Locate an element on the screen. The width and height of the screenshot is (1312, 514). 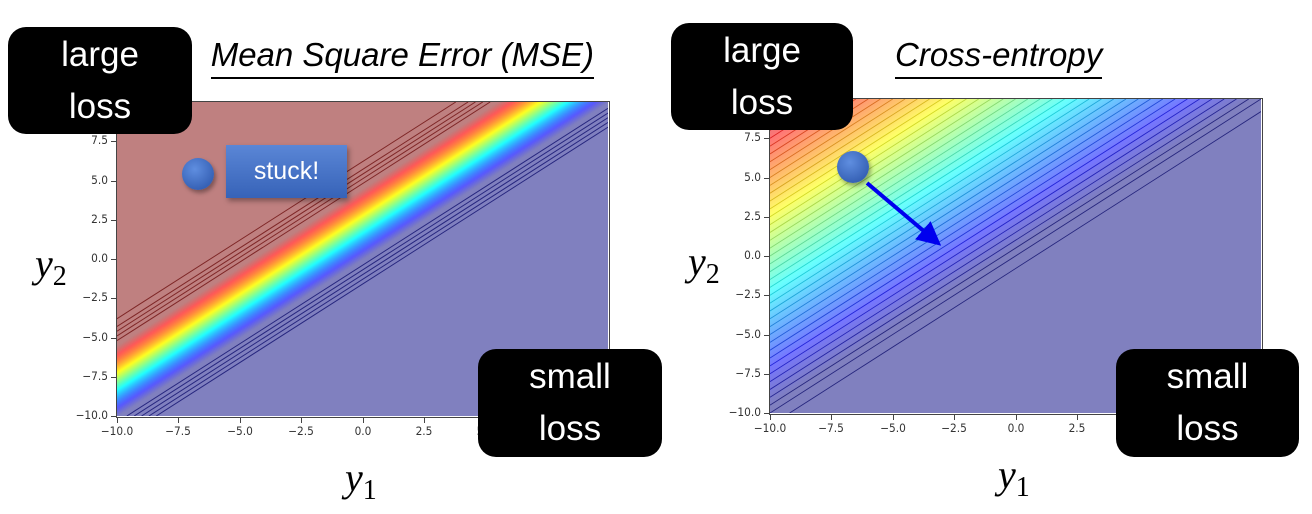
mse-xlabel: y1 is located at coordinates (361, 484).